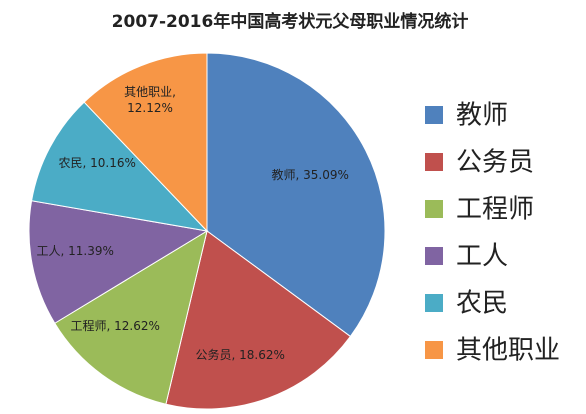 This screenshot has width=586, height=414. What do you see at coordinates (508, 351) in the screenshot?
I see `legend-label: 其他职业` at bounding box center [508, 351].